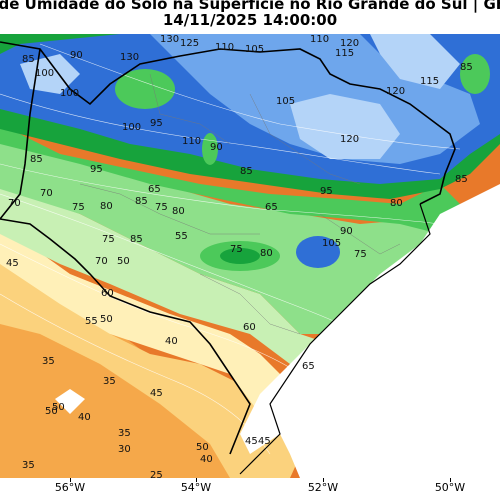 This screenshot has height=500, width=500. What do you see at coordinates (124, 449) in the screenshot?
I see `contour-label: 30` at bounding box center [124, 449].